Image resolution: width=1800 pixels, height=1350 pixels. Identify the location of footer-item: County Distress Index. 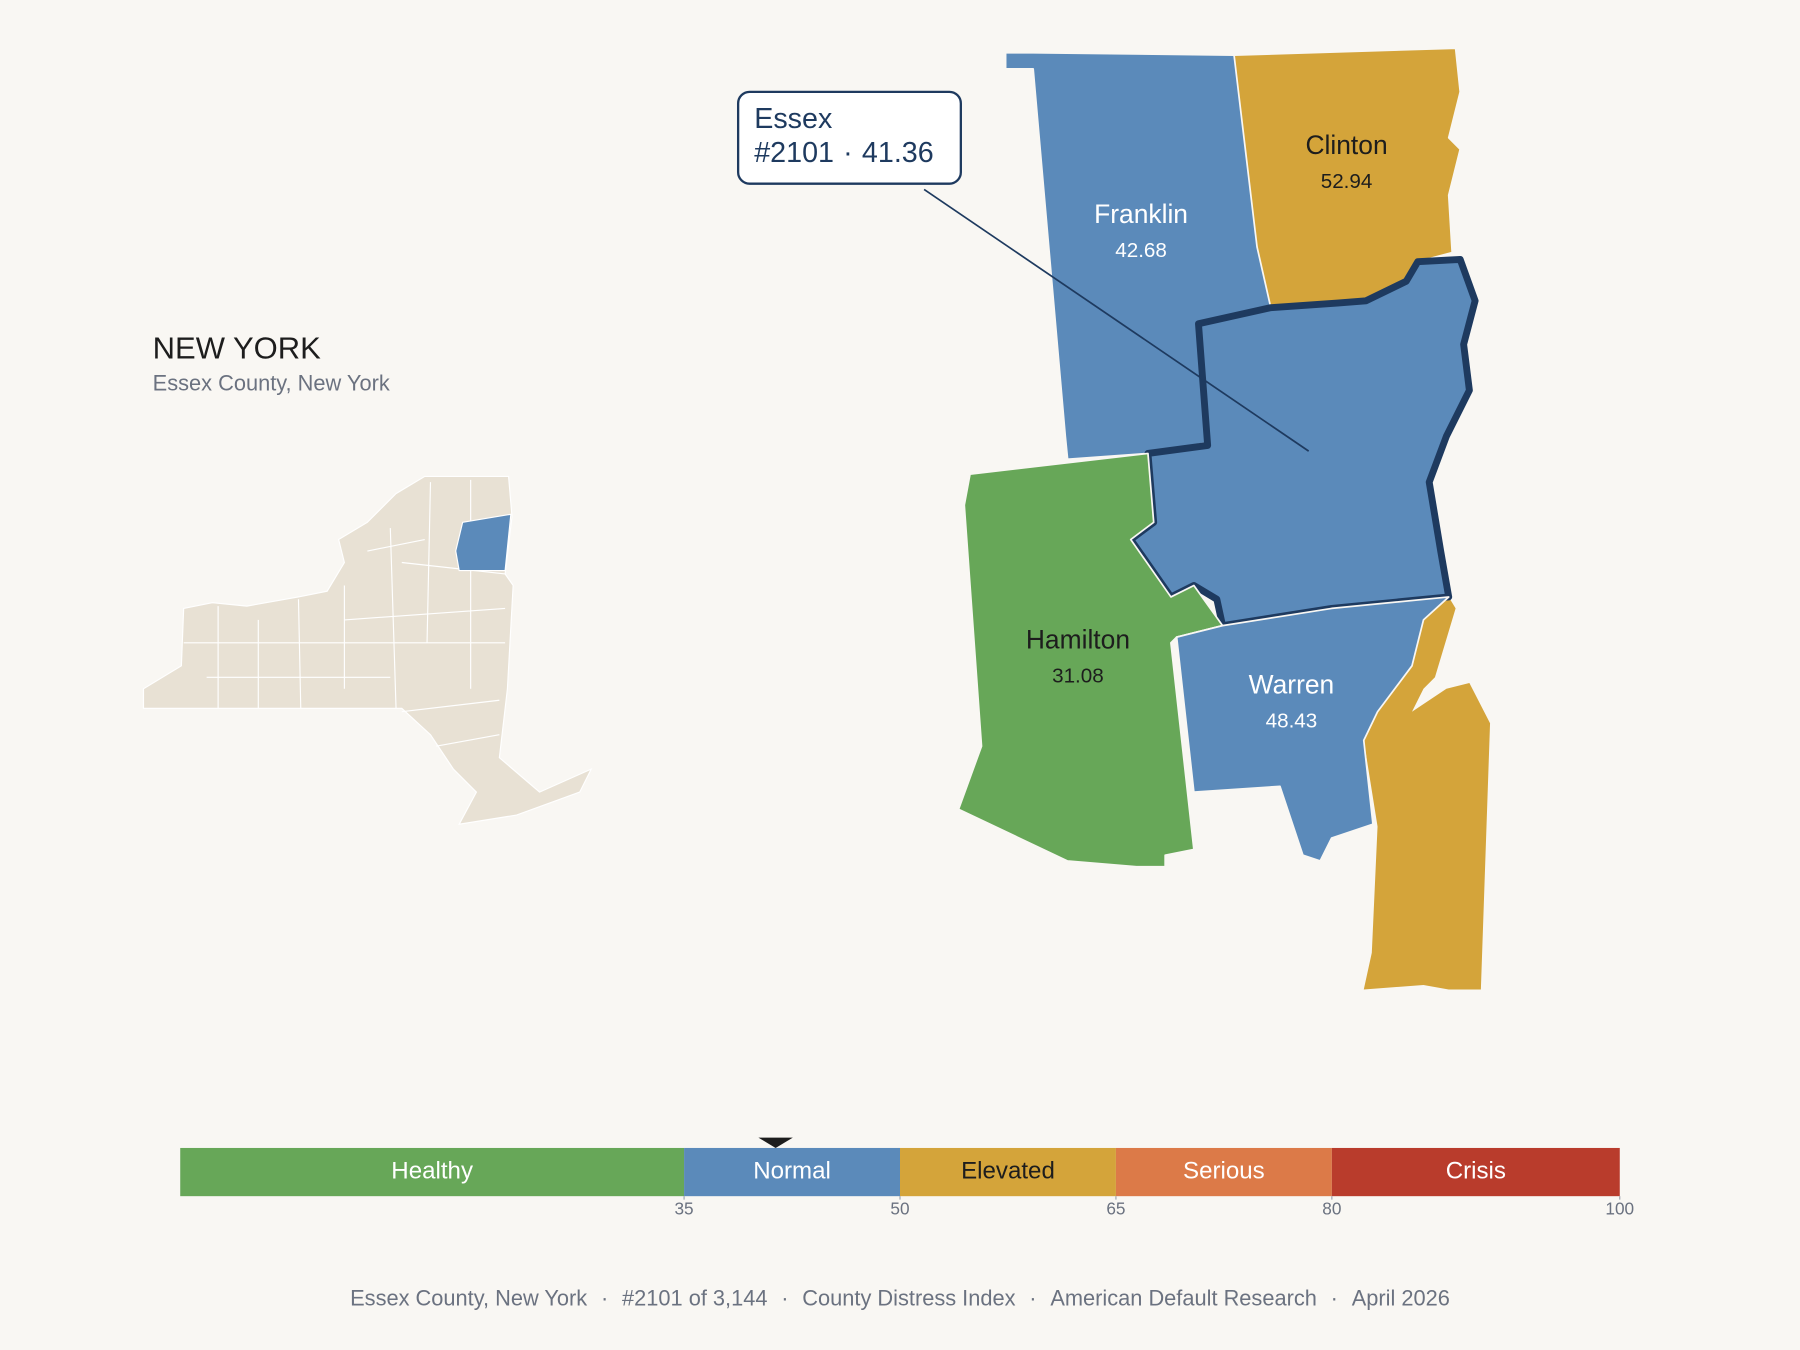
(908, 1297).